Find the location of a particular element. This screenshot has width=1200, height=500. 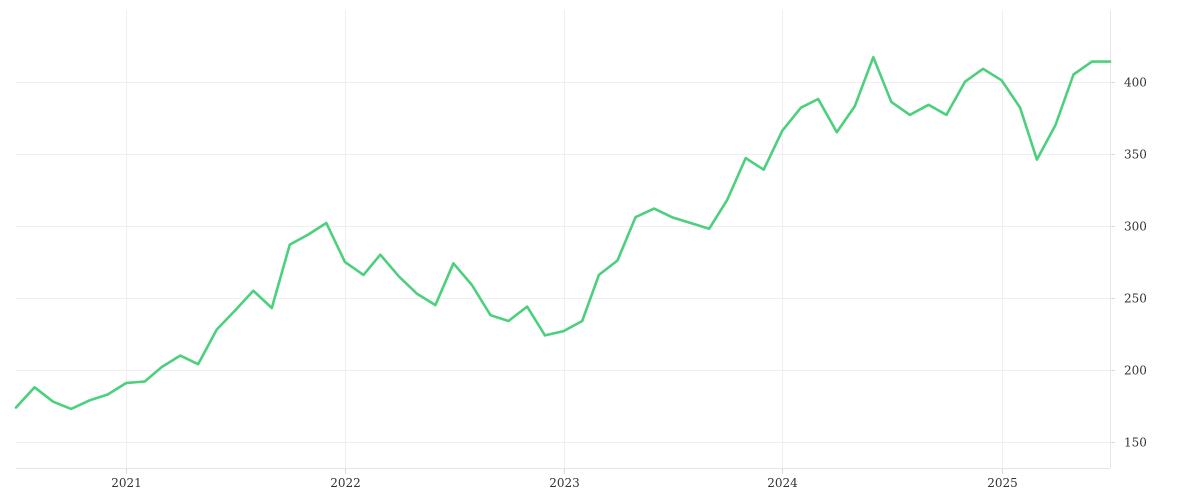

x-tick-label: 2023 is located at coordinates (564, 483).